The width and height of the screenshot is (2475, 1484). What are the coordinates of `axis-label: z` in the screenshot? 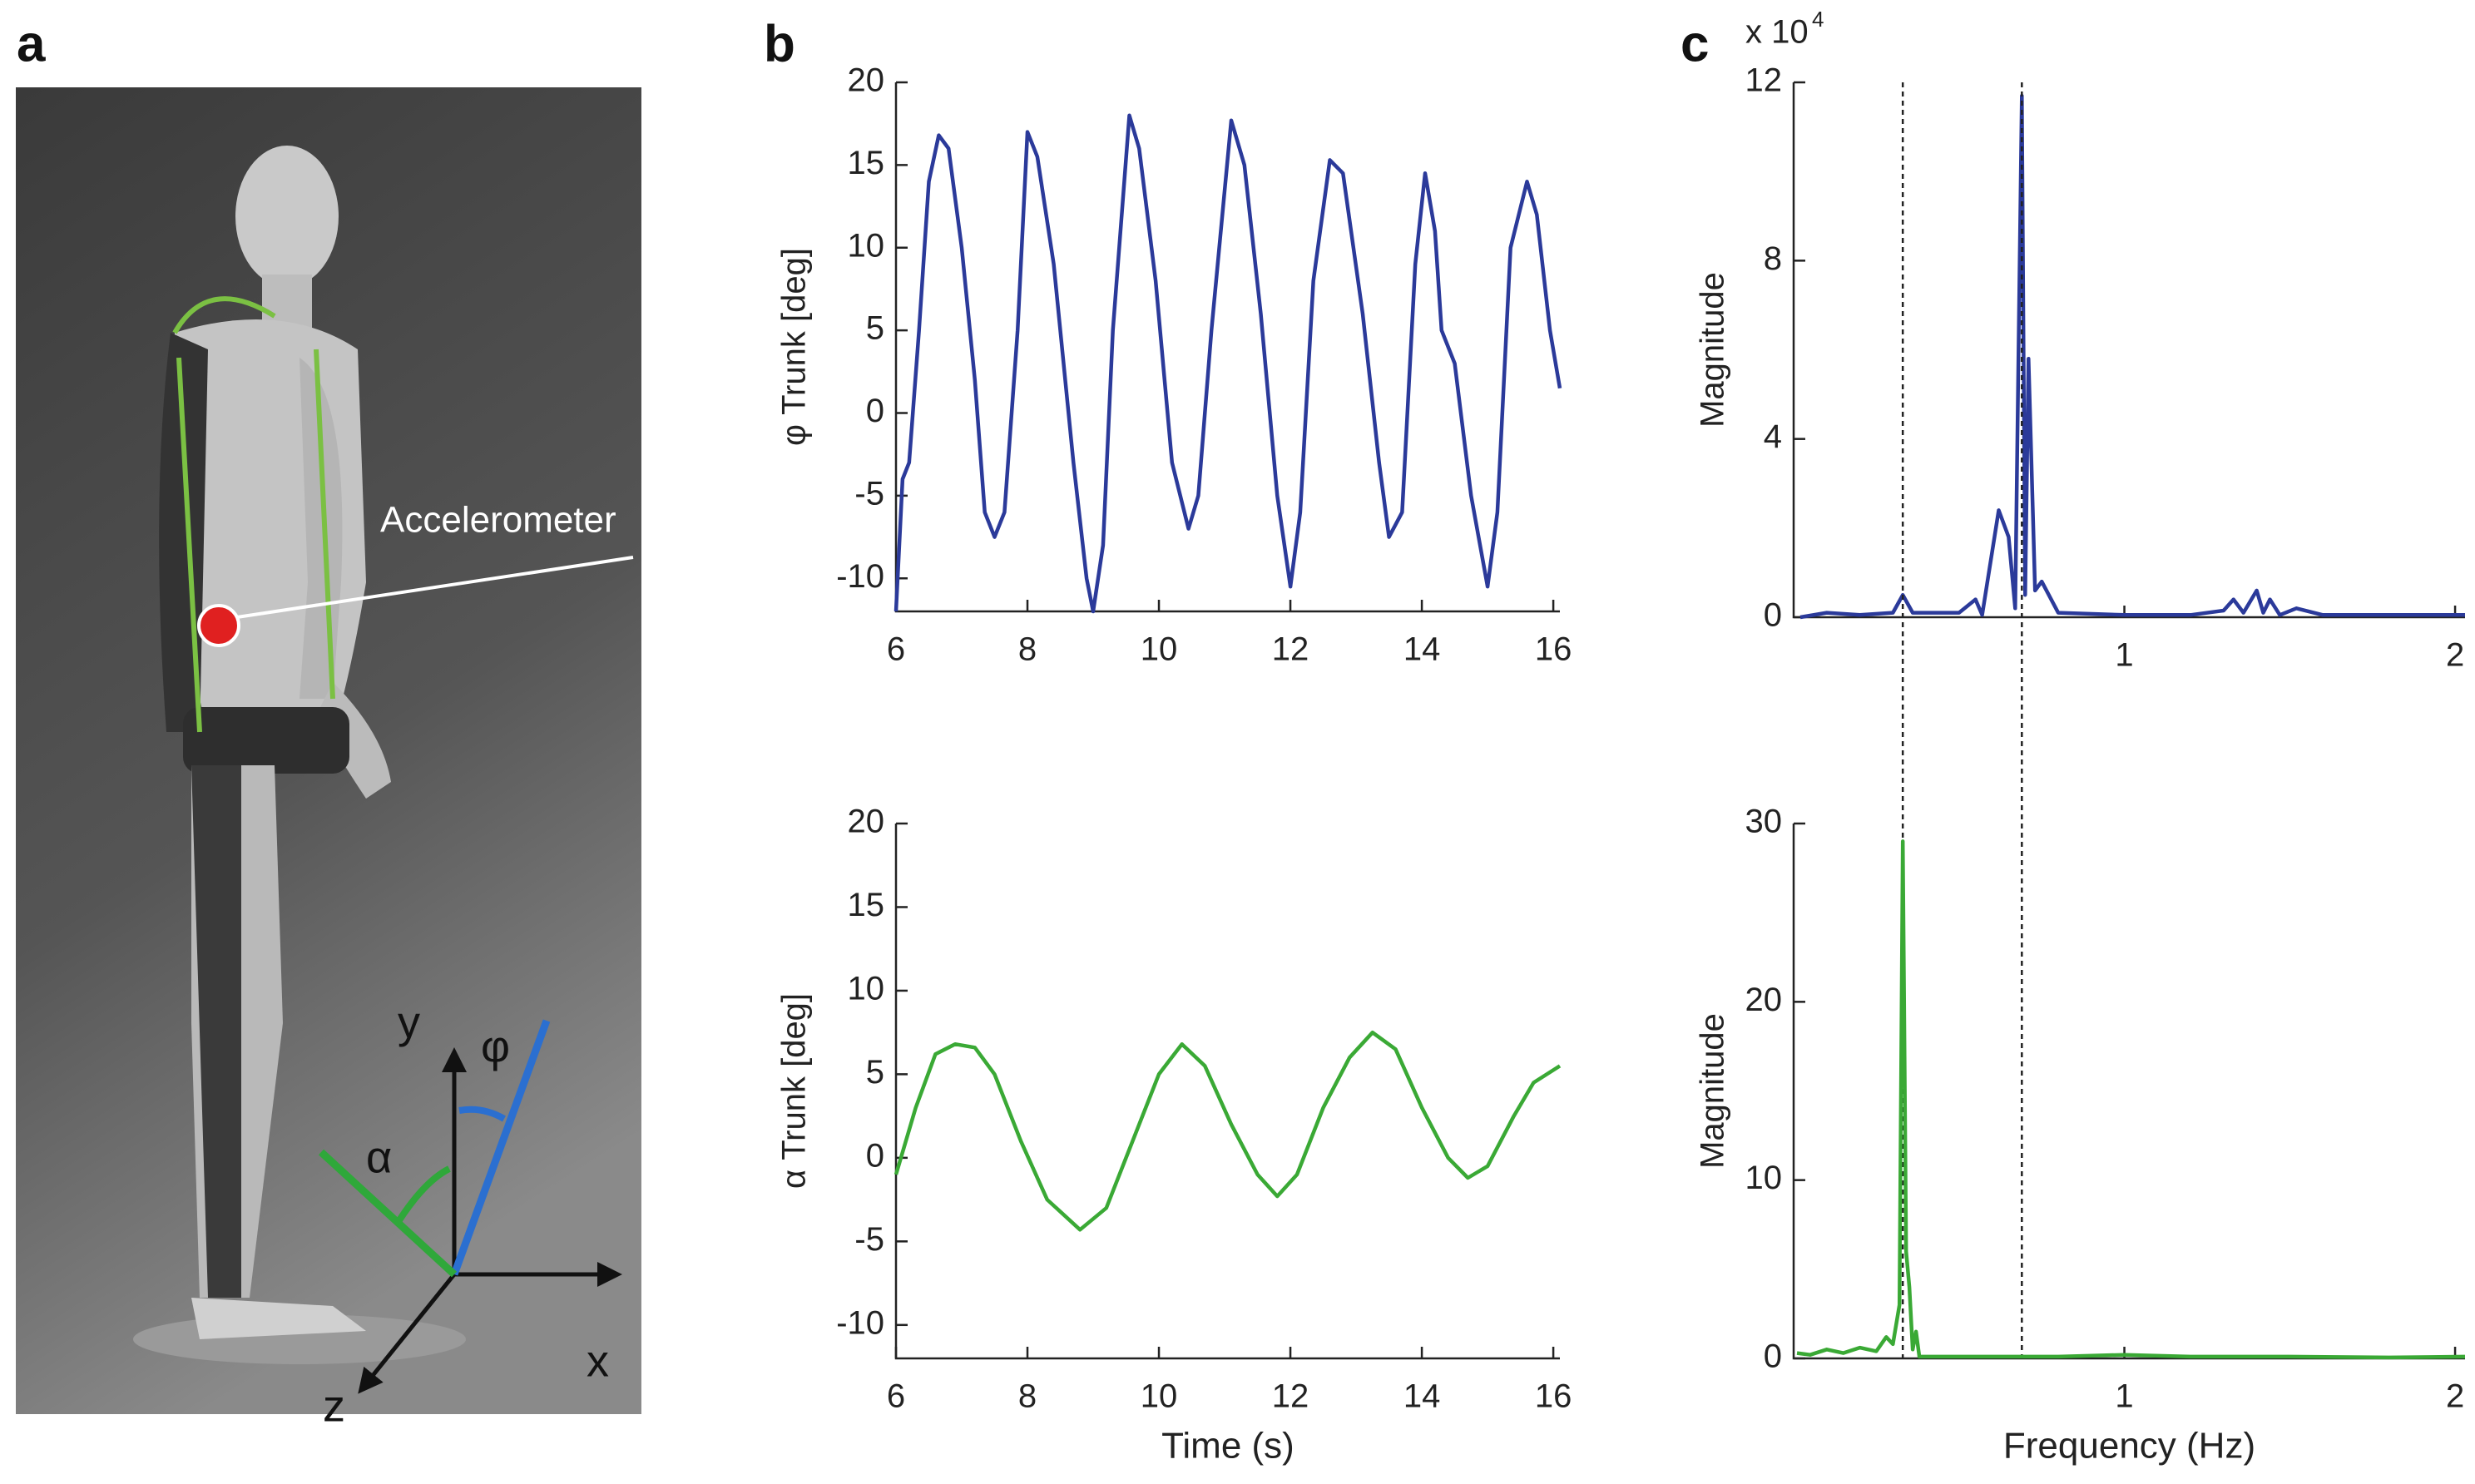 It's located at (334, 1406).